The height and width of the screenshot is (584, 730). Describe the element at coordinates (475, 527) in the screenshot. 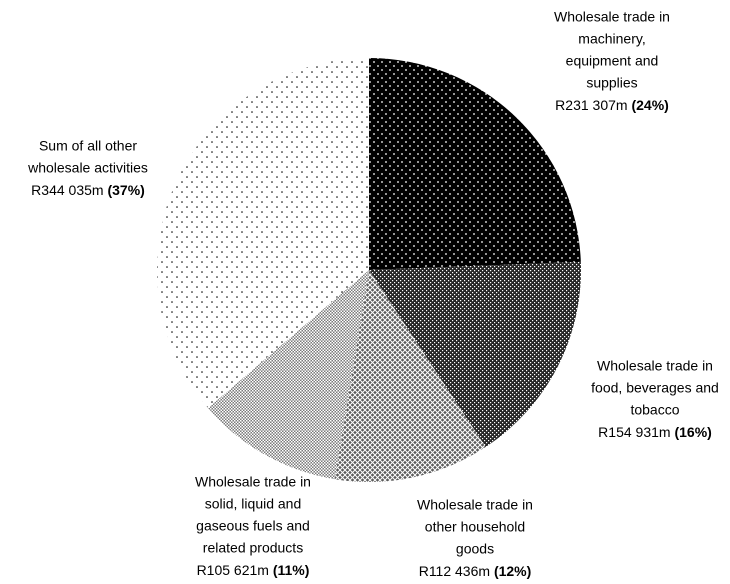

I see `slice-label: other household` at that location.